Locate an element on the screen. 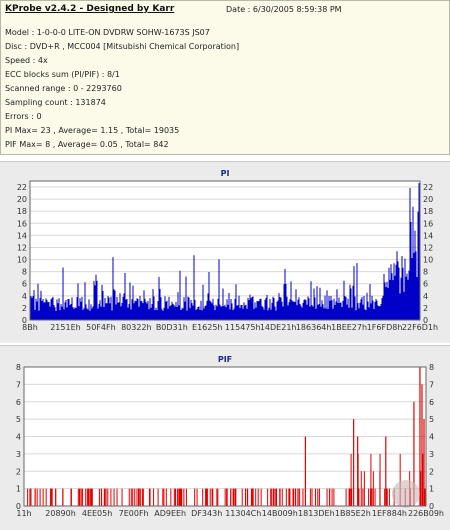 This screenshot has width=450, height=530. y-tick-label-right: 16 is located at coordinates (428, 223).